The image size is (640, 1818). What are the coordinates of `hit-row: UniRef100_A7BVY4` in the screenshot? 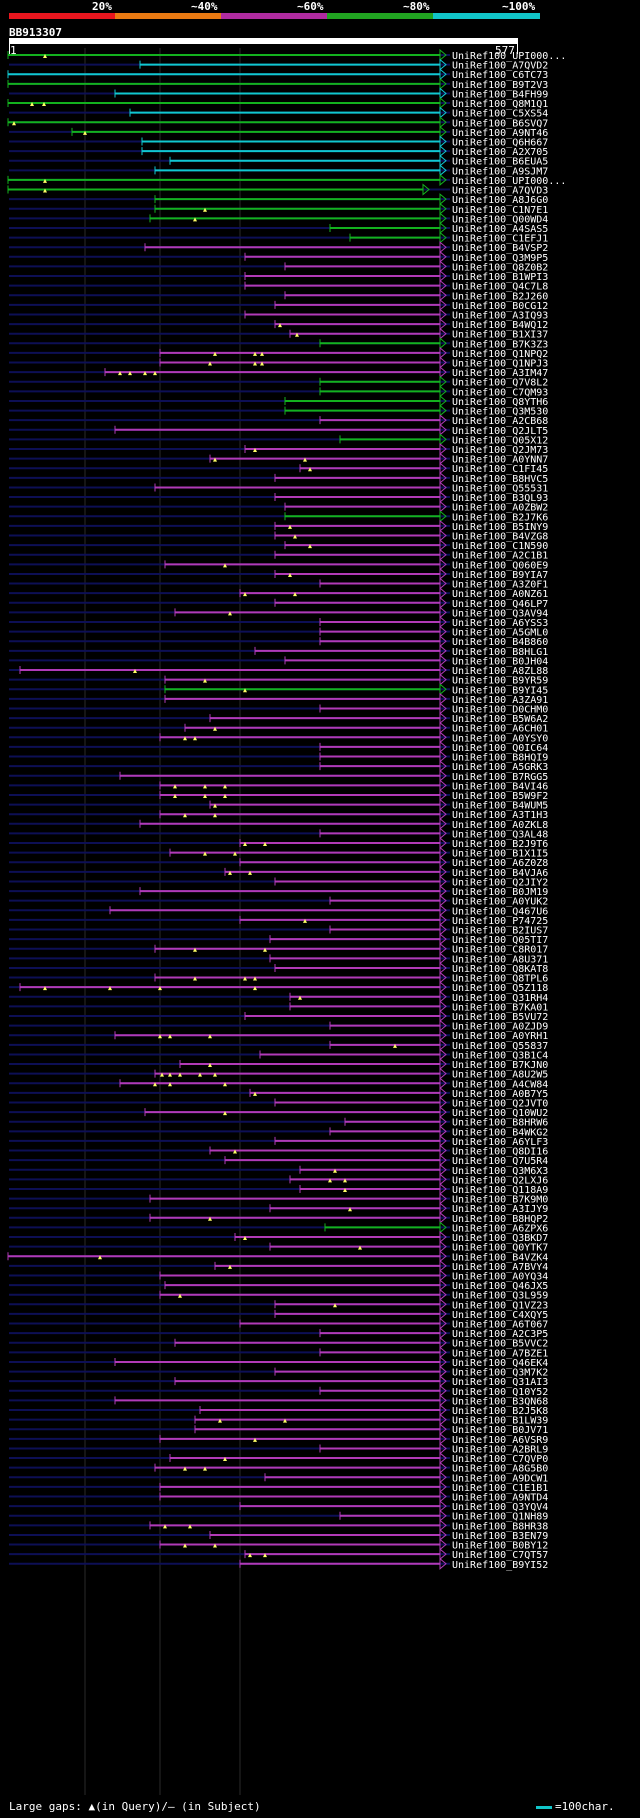 It's located at (278, 1266).